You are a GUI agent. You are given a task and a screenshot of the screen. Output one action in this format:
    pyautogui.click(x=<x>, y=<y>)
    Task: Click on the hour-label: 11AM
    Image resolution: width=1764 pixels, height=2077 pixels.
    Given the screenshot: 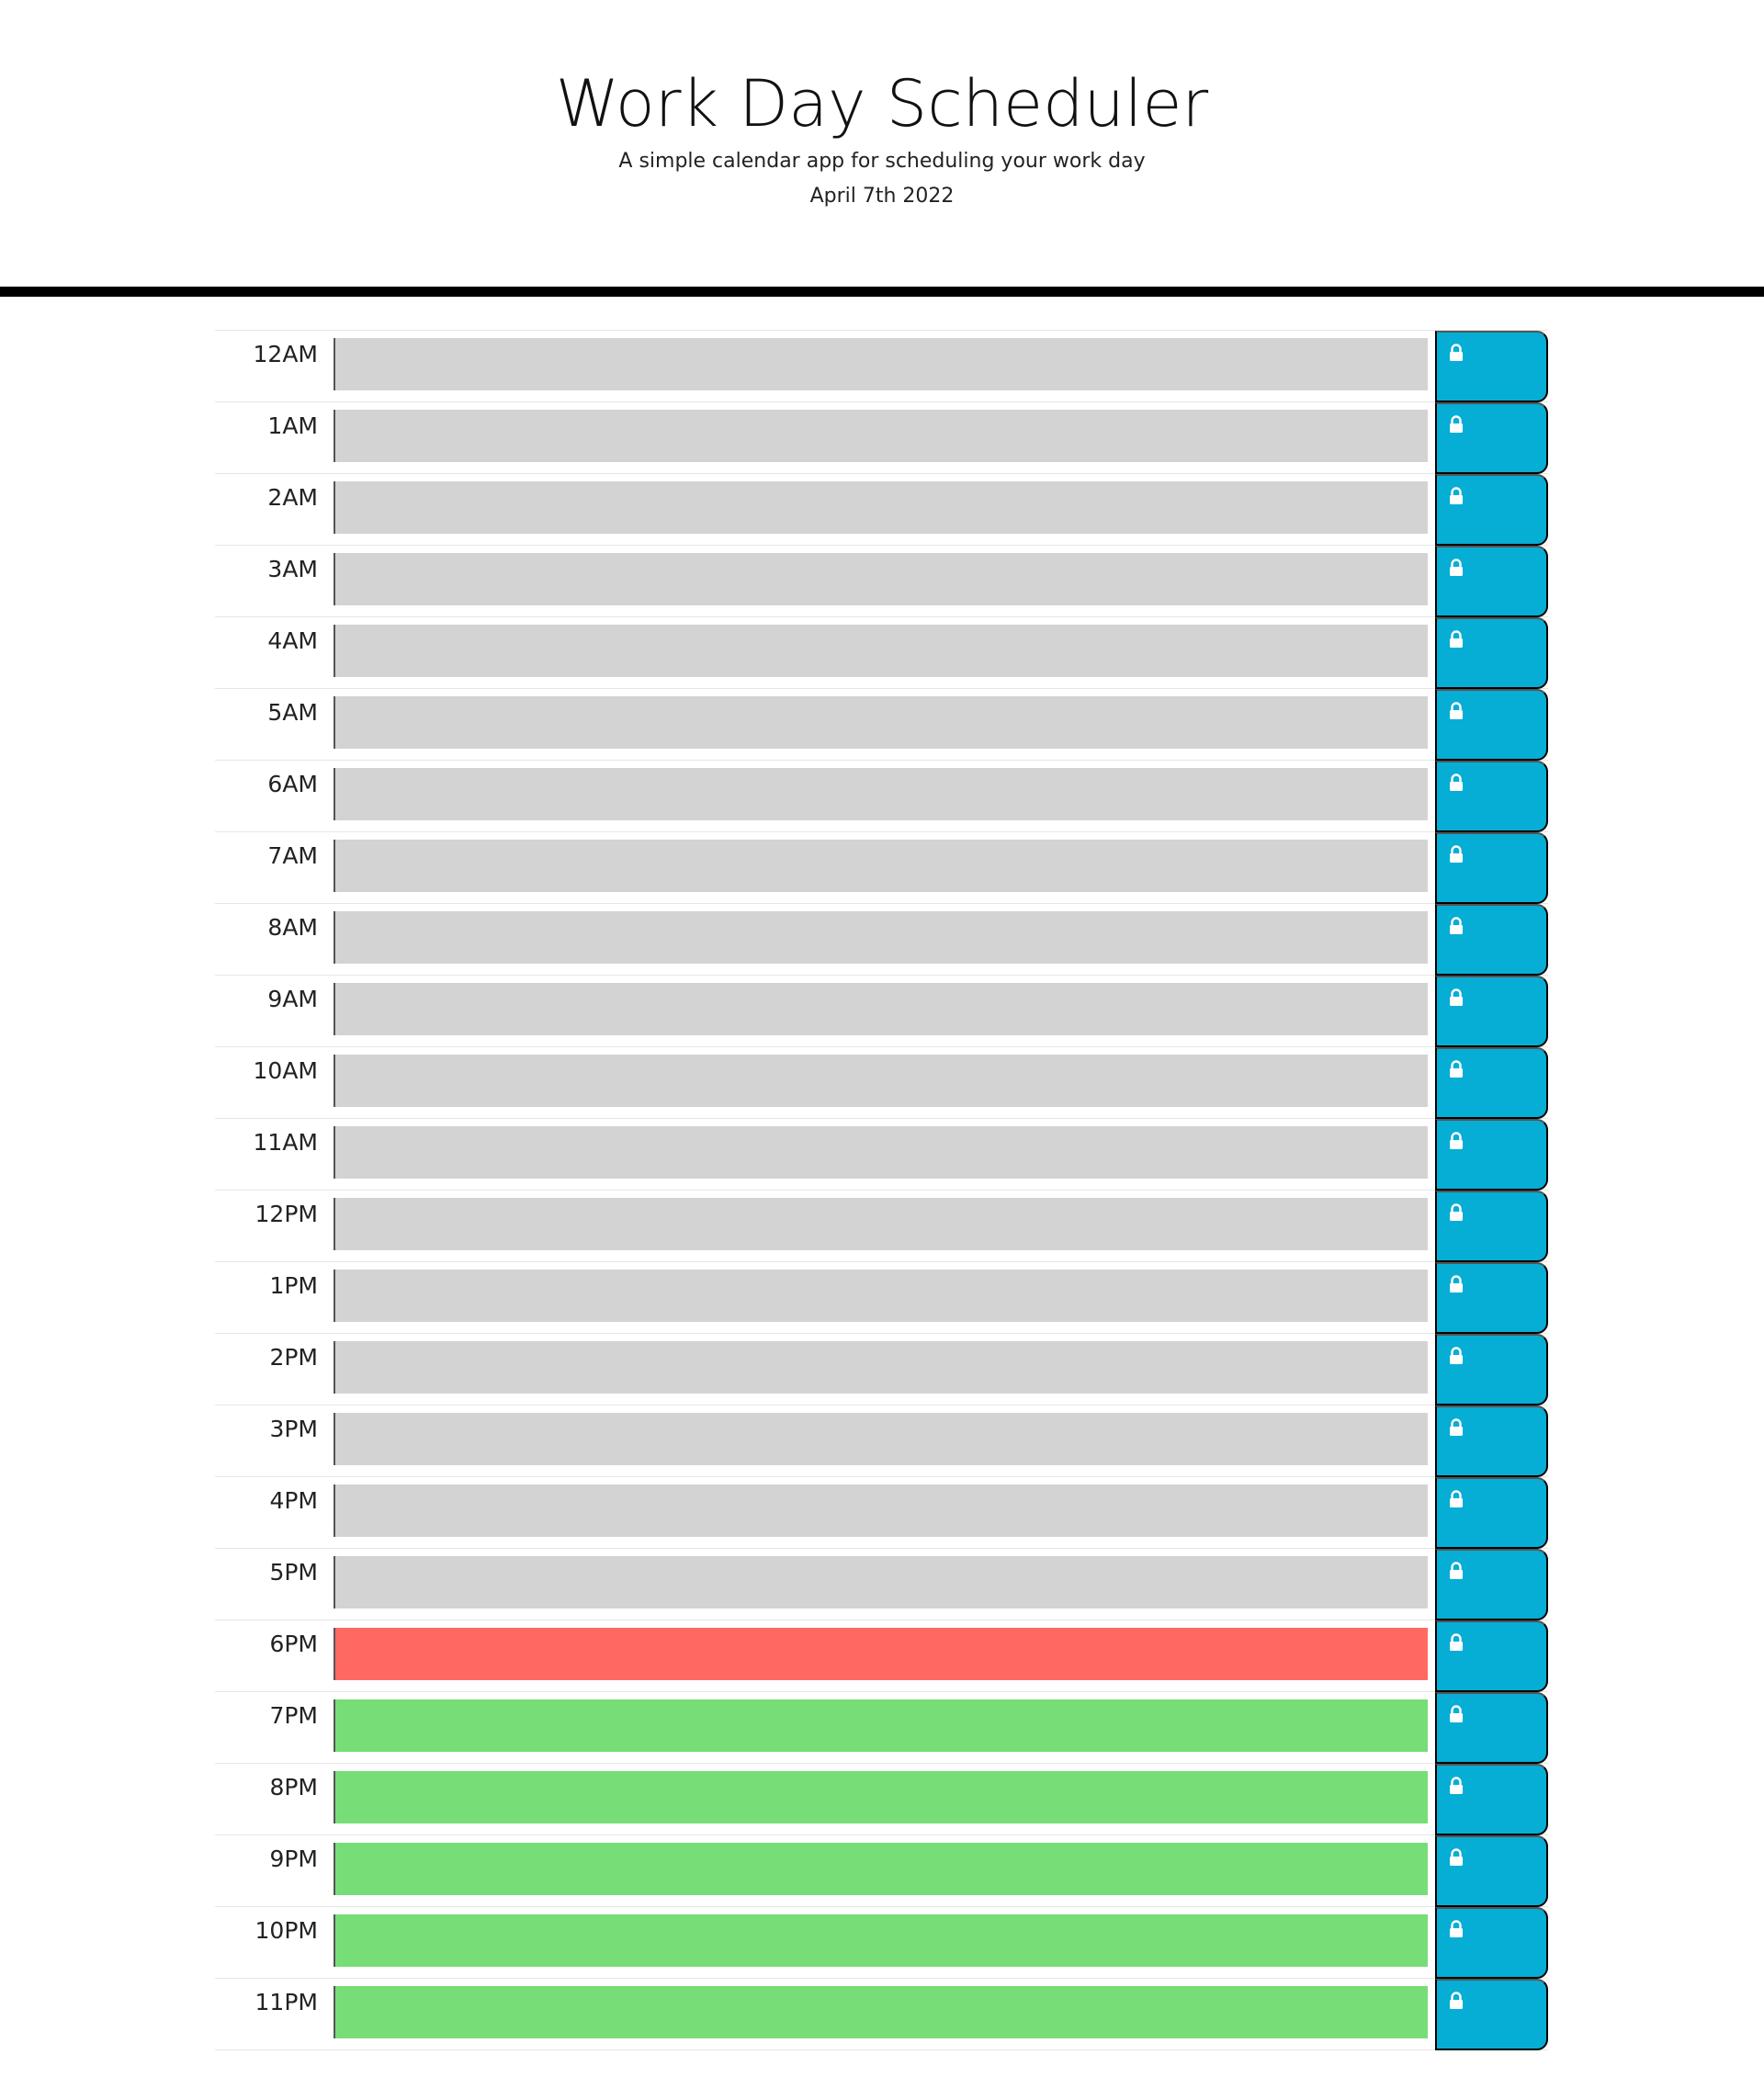 What is the action you would take?
    pyautogui.click(x=285, y=1142)
    